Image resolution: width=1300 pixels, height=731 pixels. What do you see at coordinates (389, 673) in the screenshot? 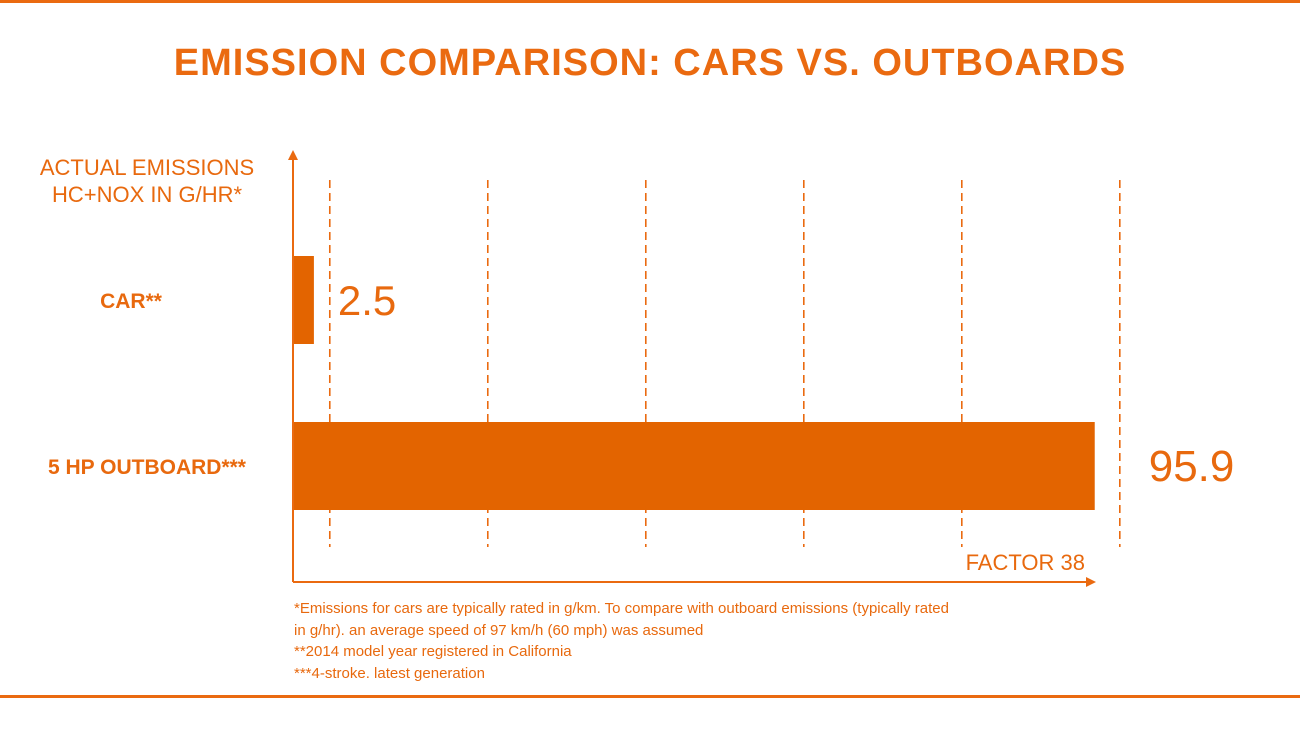
I see `footnote-line: ***4-stroke. latest generation` at bounding box center [389, 673].